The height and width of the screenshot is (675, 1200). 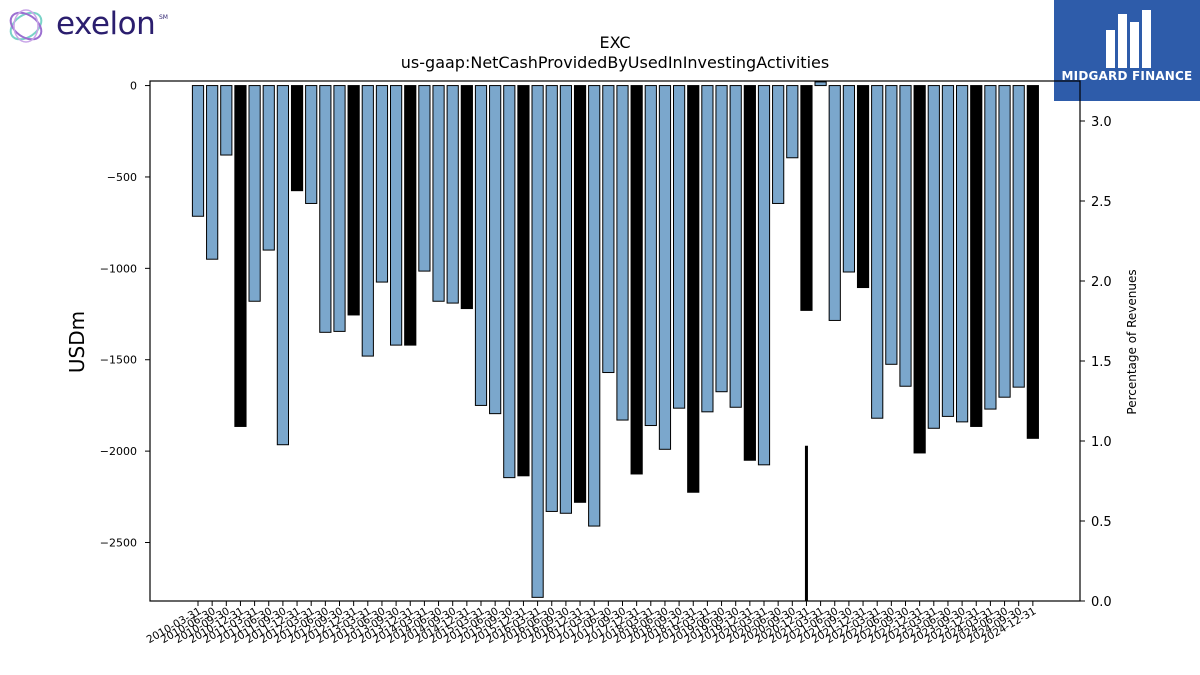 What do you see at coordinates (125, 315) in the screenshot?
I see `y-axis-ticks: 0 −500 −1000 −1500 −2000 −2500` at bounding box center [125, 315].